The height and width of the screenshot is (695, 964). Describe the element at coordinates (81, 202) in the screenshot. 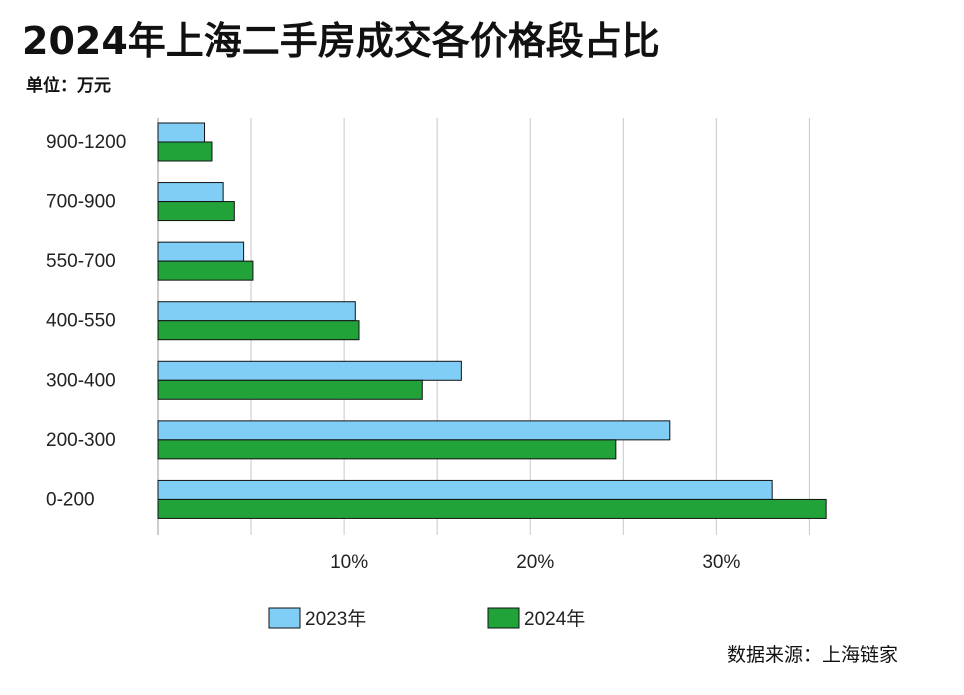

I see `category-label: 700-900` at that location.